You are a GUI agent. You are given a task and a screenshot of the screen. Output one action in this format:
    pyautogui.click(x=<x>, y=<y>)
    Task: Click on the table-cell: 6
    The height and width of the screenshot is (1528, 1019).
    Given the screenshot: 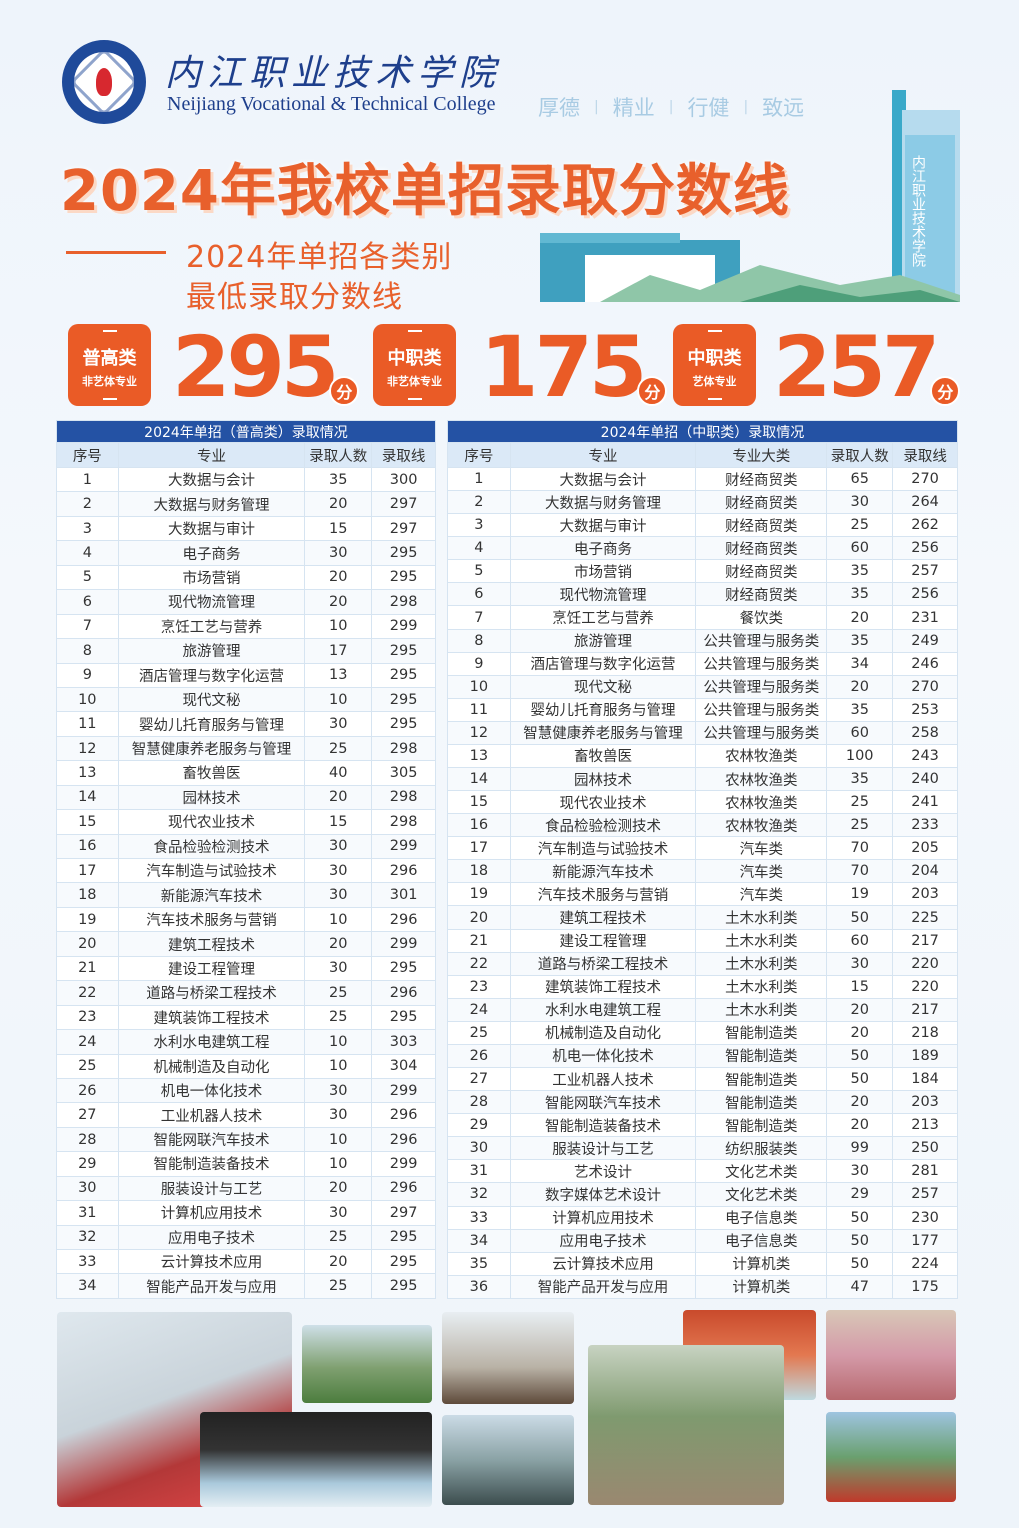 What is the action you would take?
    pyautogui.click(x=87, y=602)
    